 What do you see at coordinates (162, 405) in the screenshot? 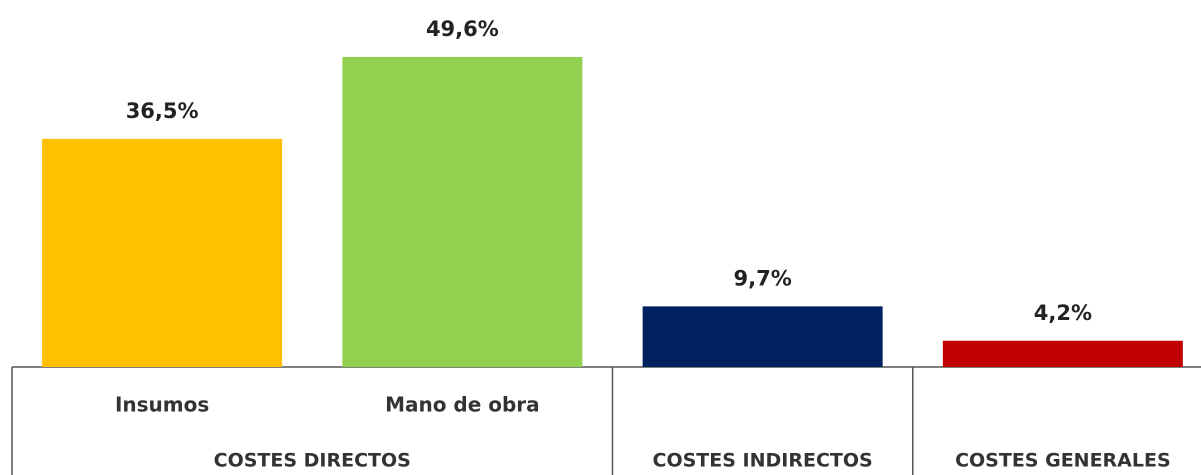
I see `category-label: Insumos` at bounding box center [162, 405].